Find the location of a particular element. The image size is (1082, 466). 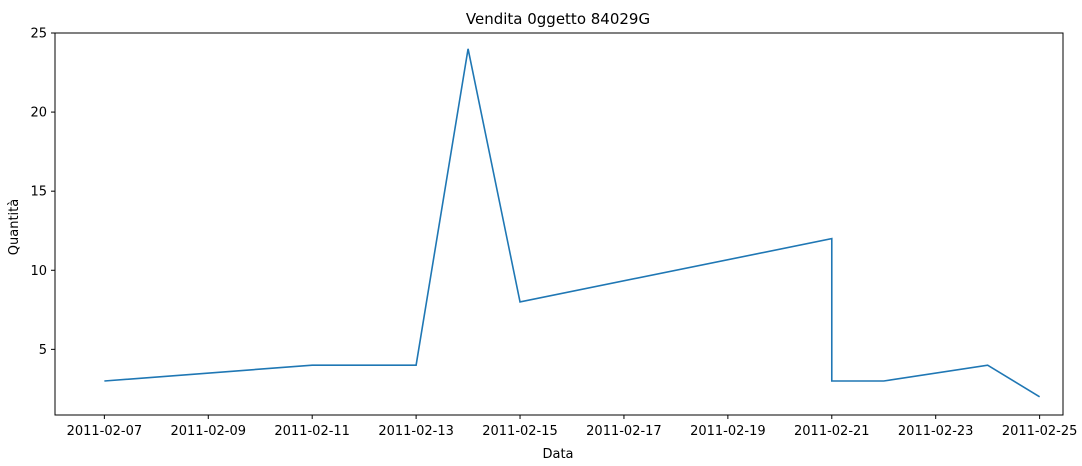

x-tick-label-0: 2011-02-07 is located at coordinates (105, 431).